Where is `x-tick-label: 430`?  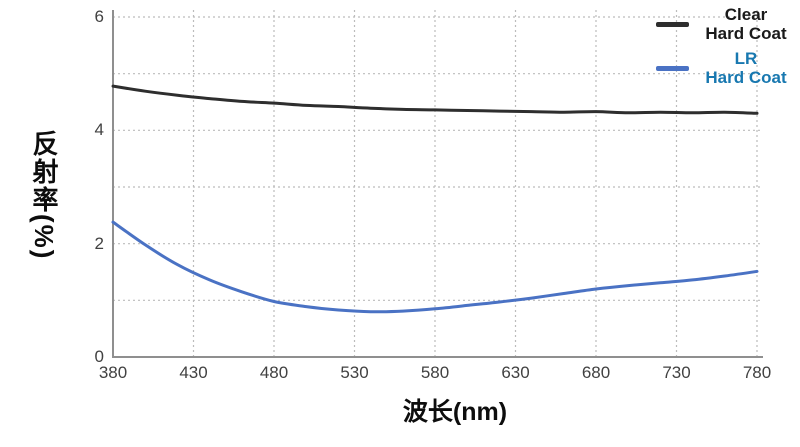 x-tick-label: 430 is located at coordinates (193, 372).